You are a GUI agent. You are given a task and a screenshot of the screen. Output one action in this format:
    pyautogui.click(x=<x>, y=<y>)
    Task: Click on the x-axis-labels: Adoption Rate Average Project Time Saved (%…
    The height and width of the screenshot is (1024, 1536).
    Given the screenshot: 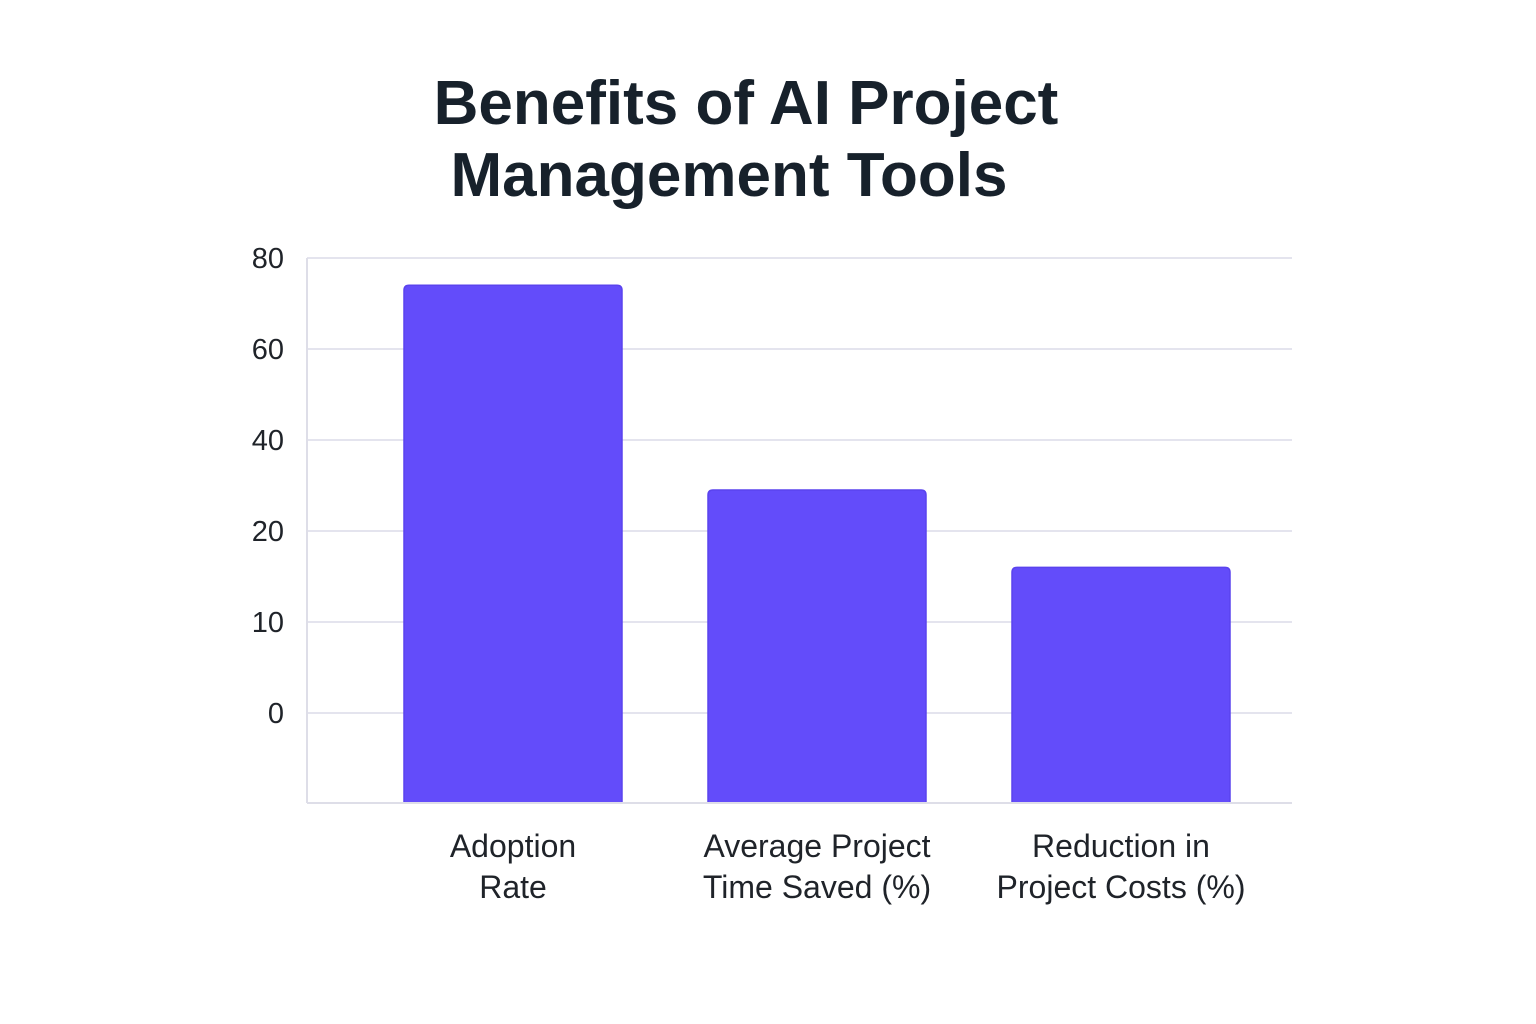 What is the action you would take?
    pyautogui.click(x=848, y=866)
    